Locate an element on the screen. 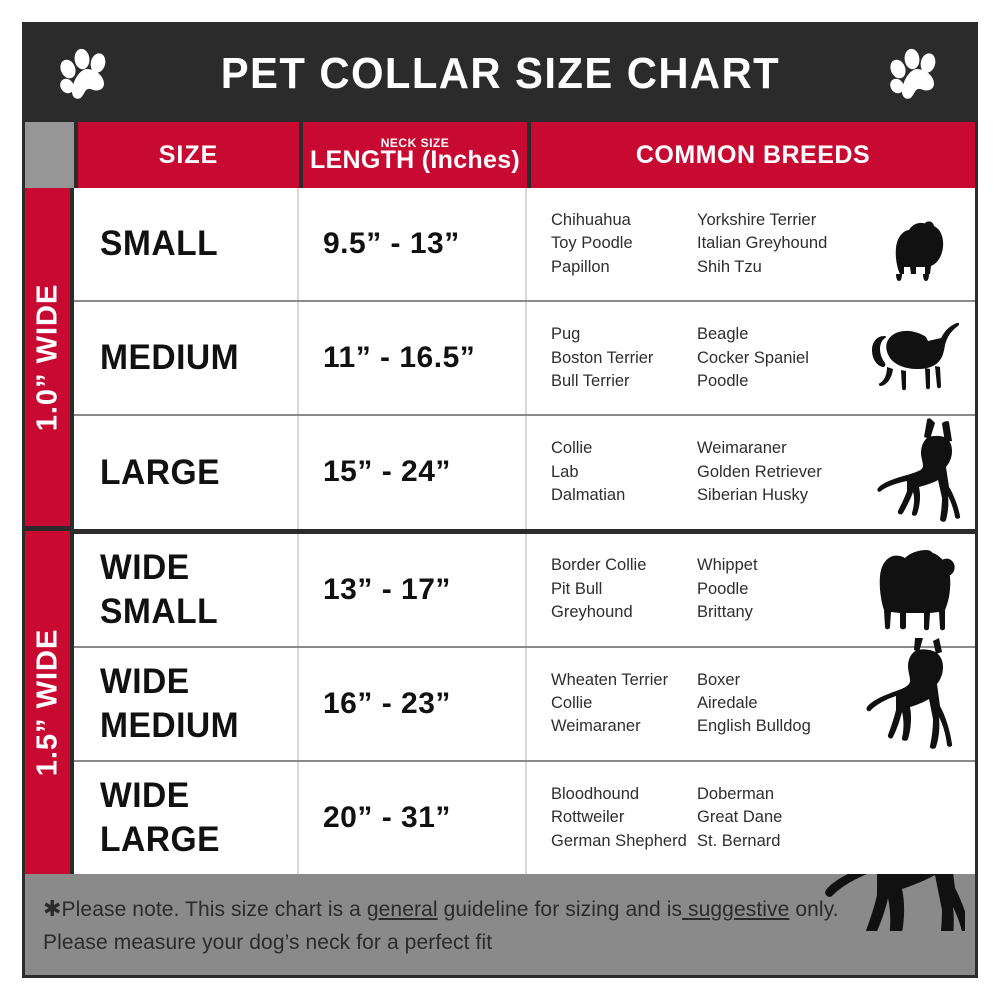  paw-print-icon is located at coordinates (85, 74).